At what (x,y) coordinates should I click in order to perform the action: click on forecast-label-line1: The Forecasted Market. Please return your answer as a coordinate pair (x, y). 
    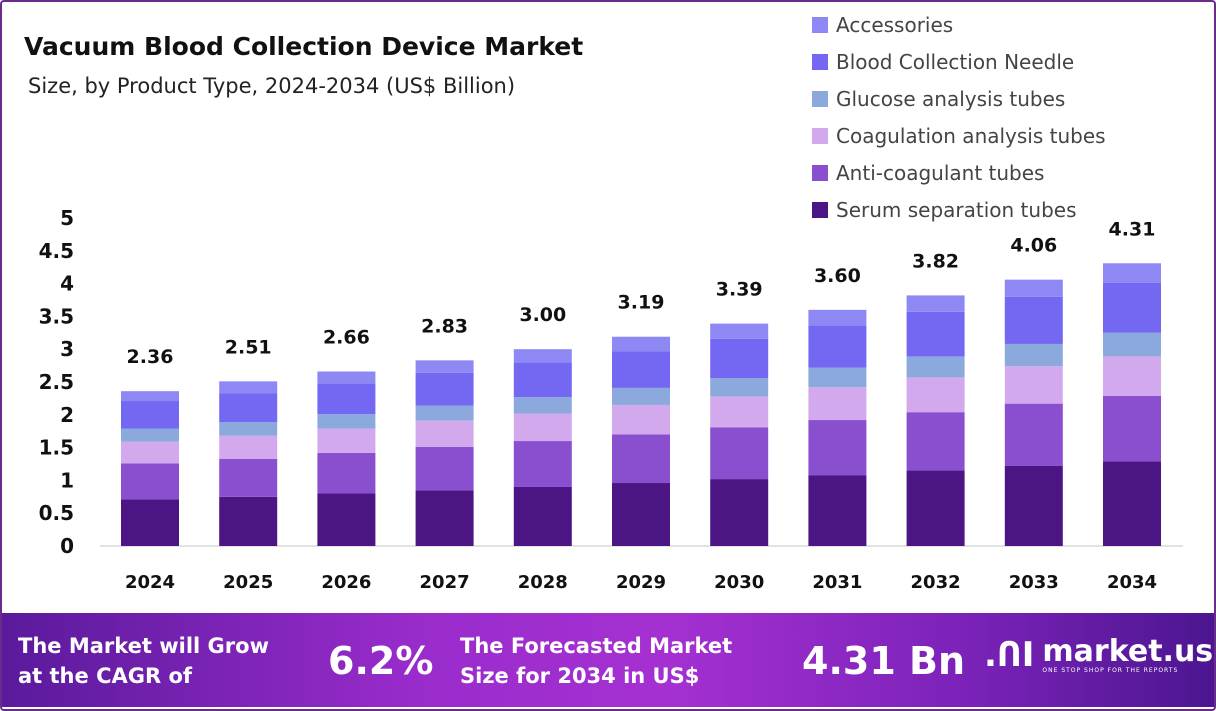
    Looking at the image, I should click on (596, 646).